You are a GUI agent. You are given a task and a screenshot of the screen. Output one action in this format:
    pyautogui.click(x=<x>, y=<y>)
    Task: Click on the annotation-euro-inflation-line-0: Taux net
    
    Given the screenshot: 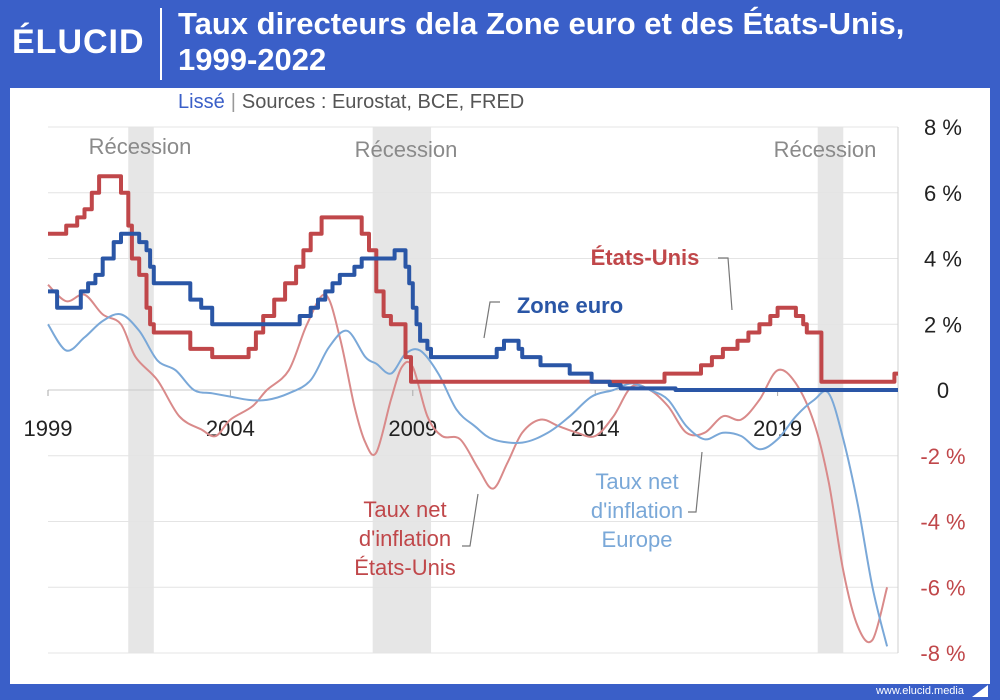 What is the action you would take?
    pyautogui.click(x=636, y=481)
    